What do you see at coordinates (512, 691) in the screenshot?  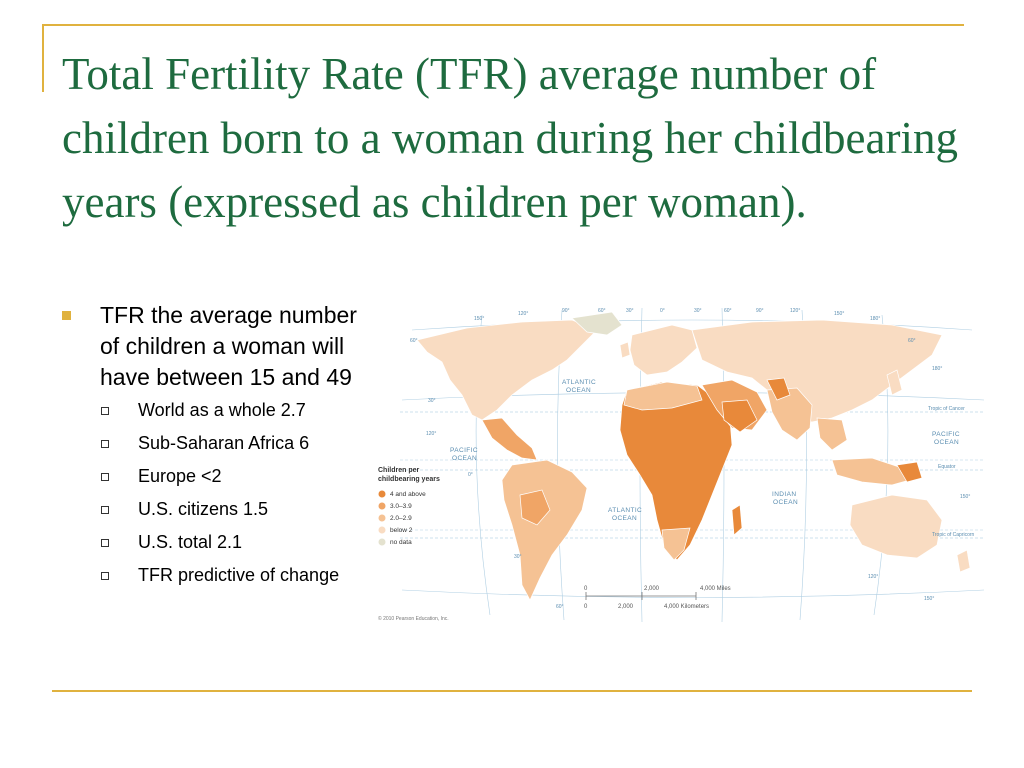 I see `bottom-rule` at bounding box center [512, 691].